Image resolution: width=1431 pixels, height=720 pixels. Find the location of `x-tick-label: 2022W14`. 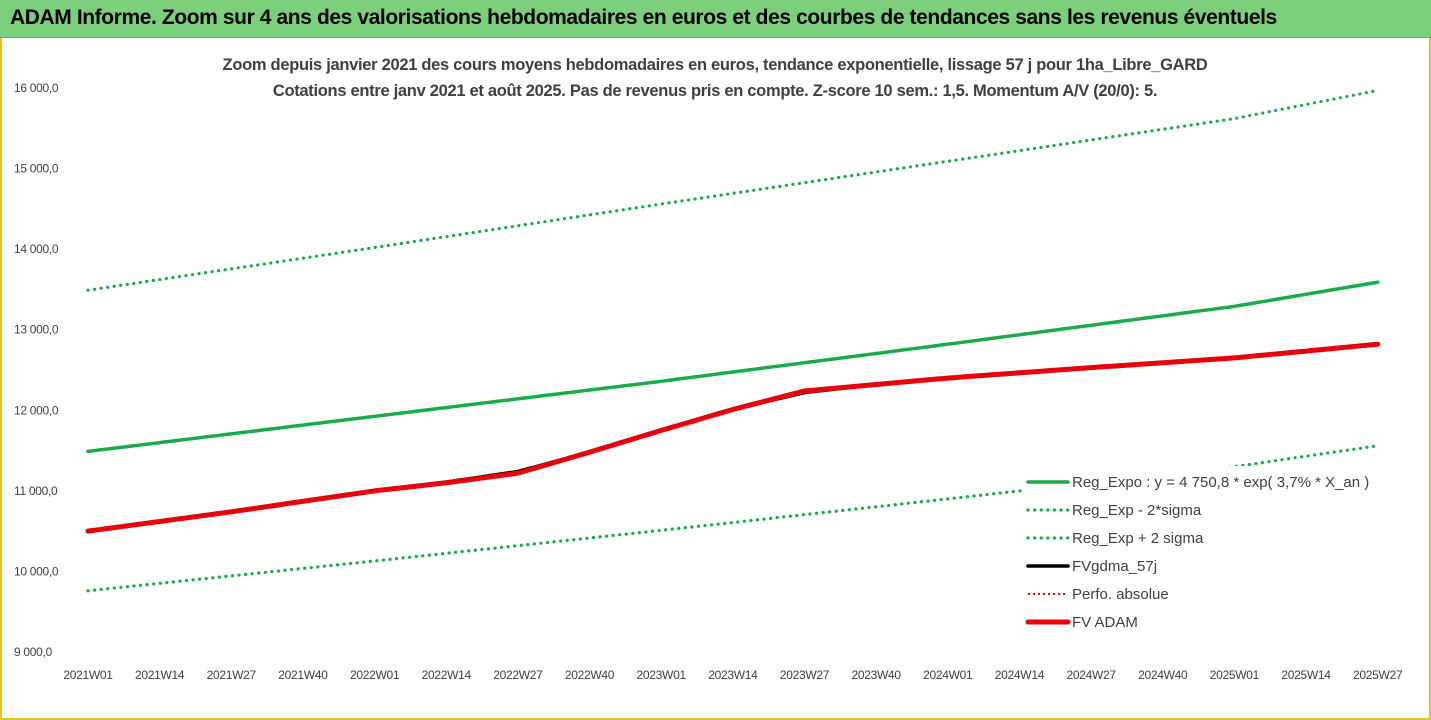

x-tick-label: 2022W14 is located at coordinates (447, 675).